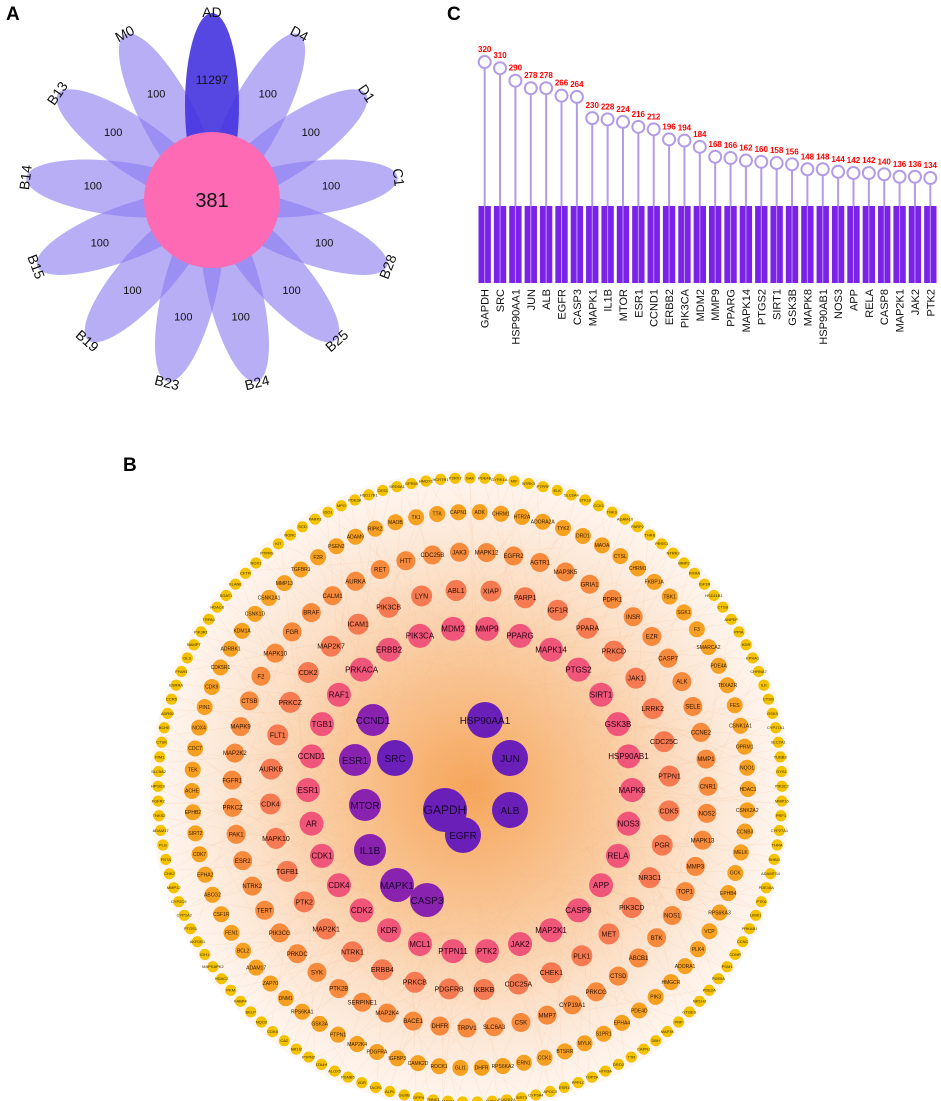 This screenshot has width=941, height=1101. I want to click on node-egfr2: EGFR2, so click(514, 556).